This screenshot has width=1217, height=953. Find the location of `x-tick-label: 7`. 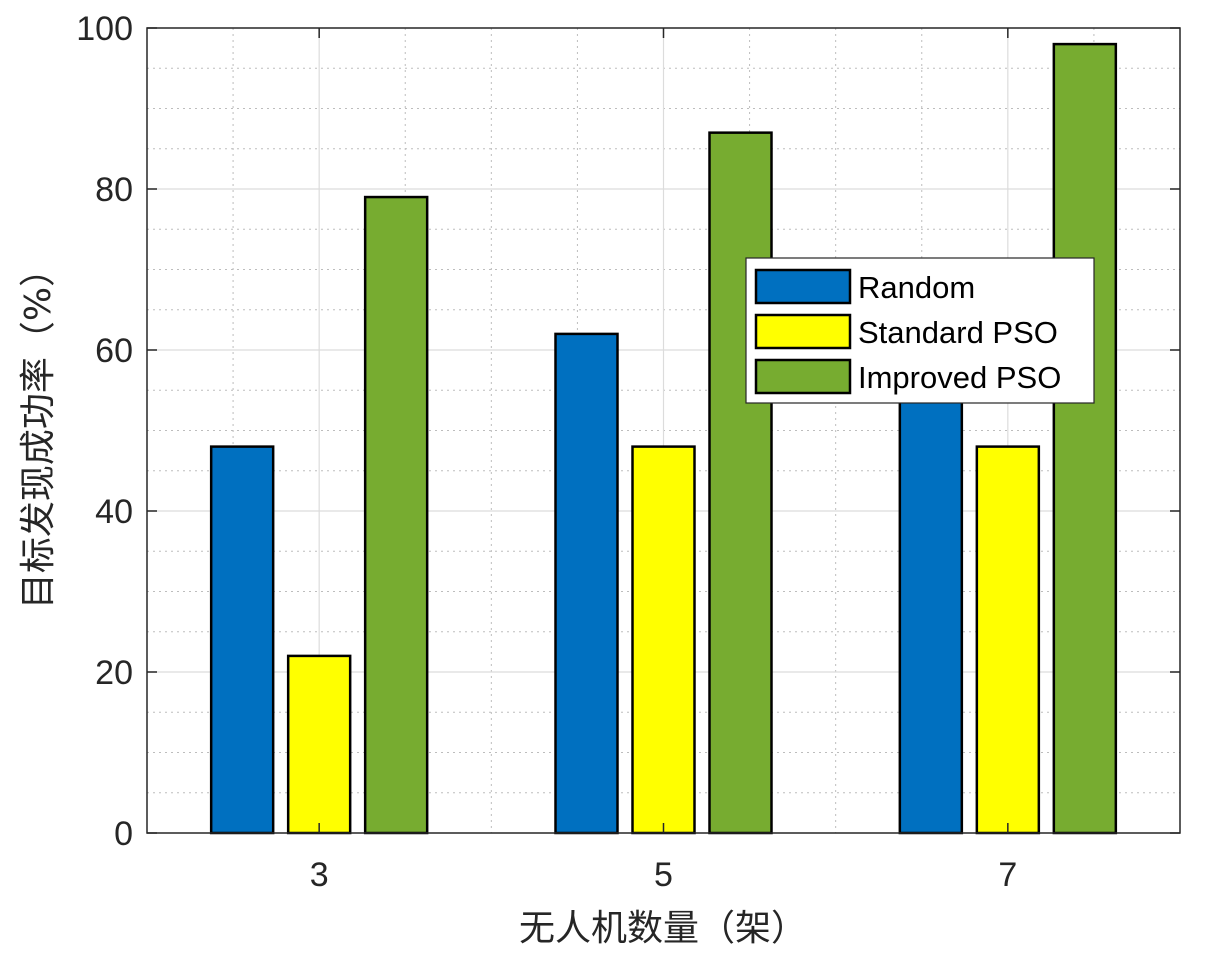

x-tick-label: 7 is located at coordinates (1007, 875).